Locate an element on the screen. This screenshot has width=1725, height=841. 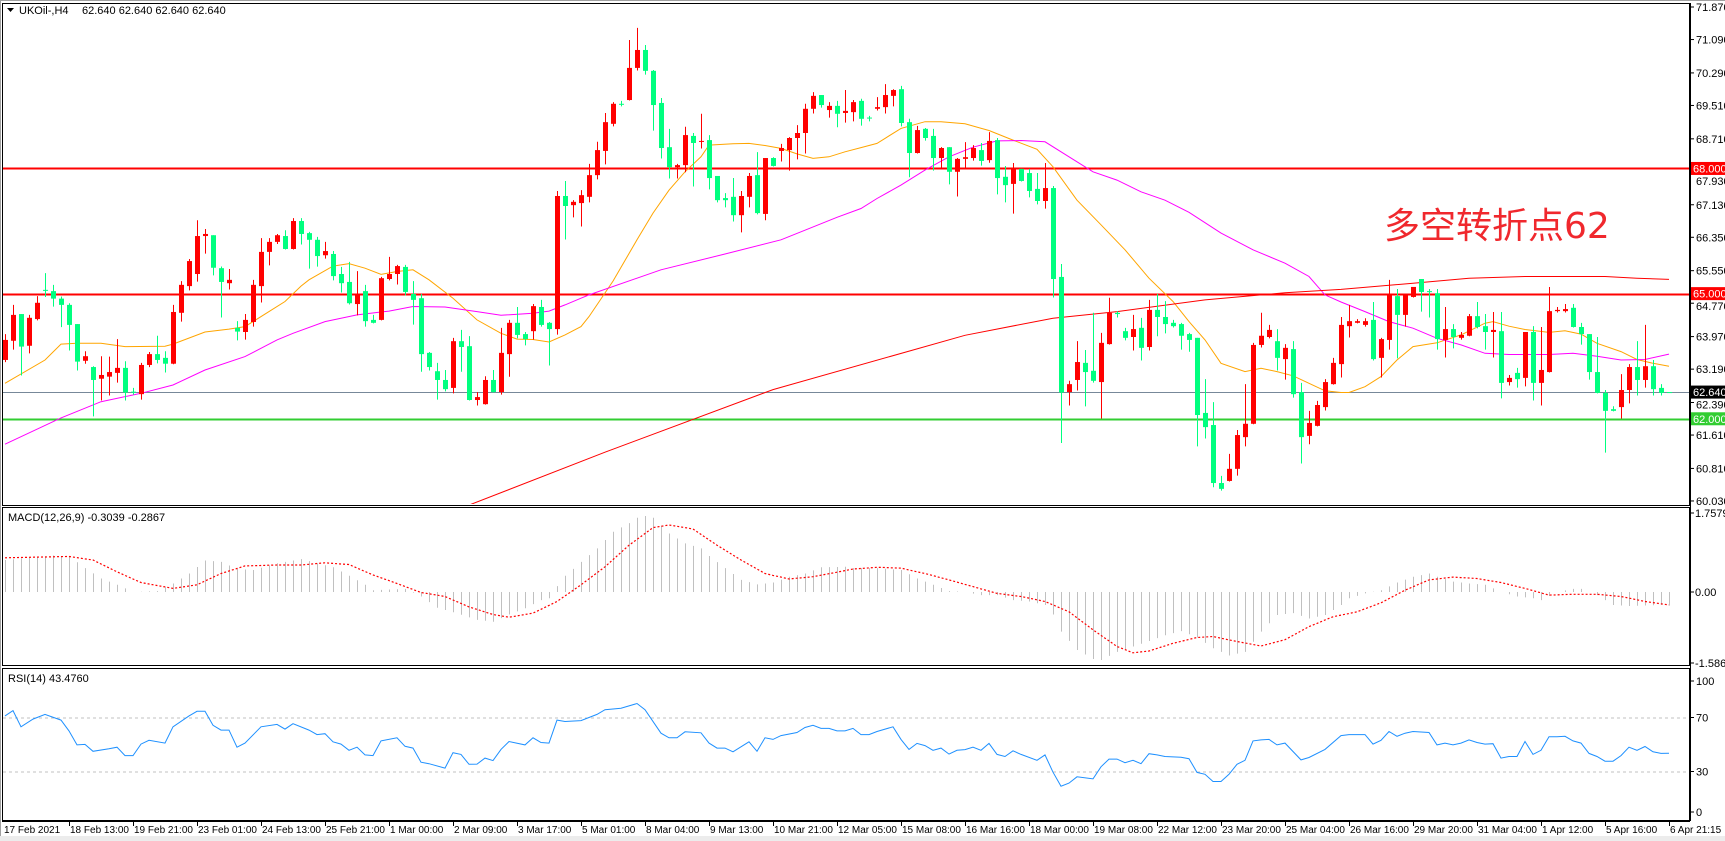
macd-label: MACD(12,26,9) -0.3039 -0.2867 is located at coordinates (86, 518).